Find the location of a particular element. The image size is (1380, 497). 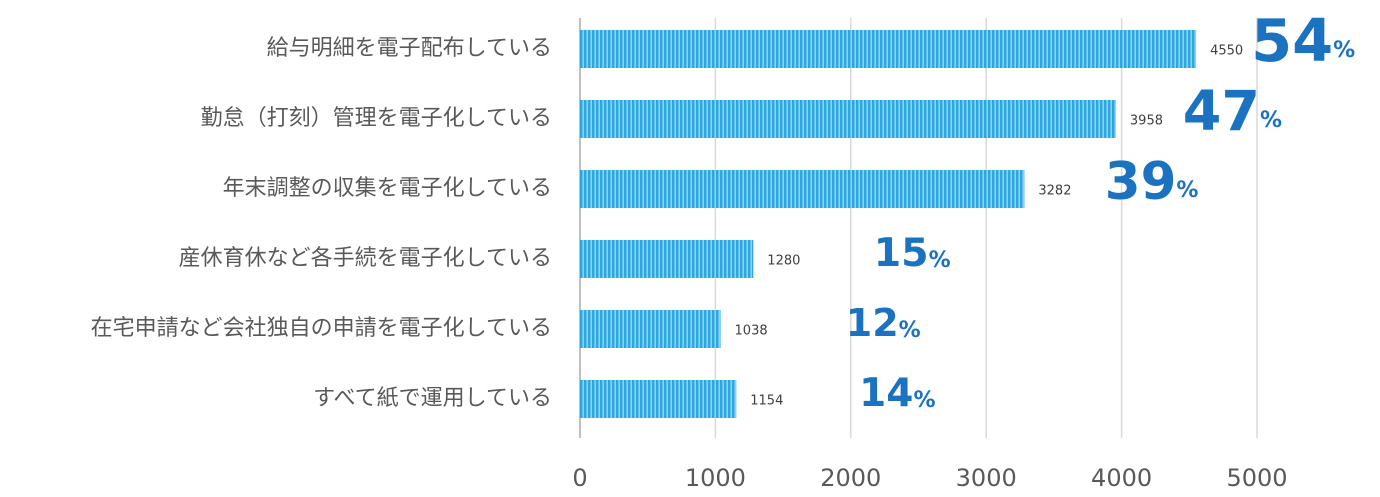

percent-label: 54% is located at coordinates (1303, 40).